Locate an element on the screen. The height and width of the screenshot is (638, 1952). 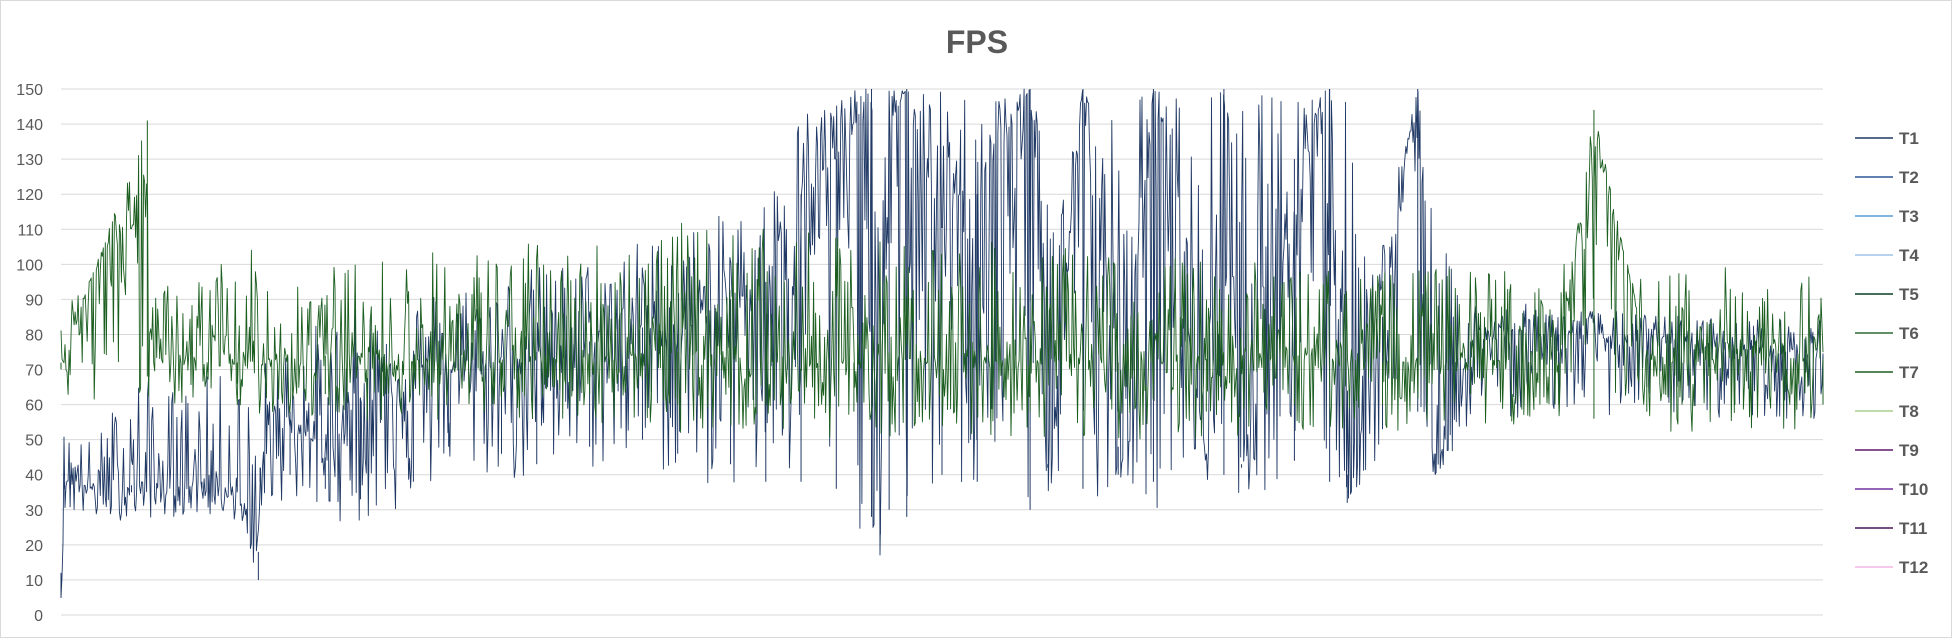
legend-label: T3 is located at coordinates (1909, 216).